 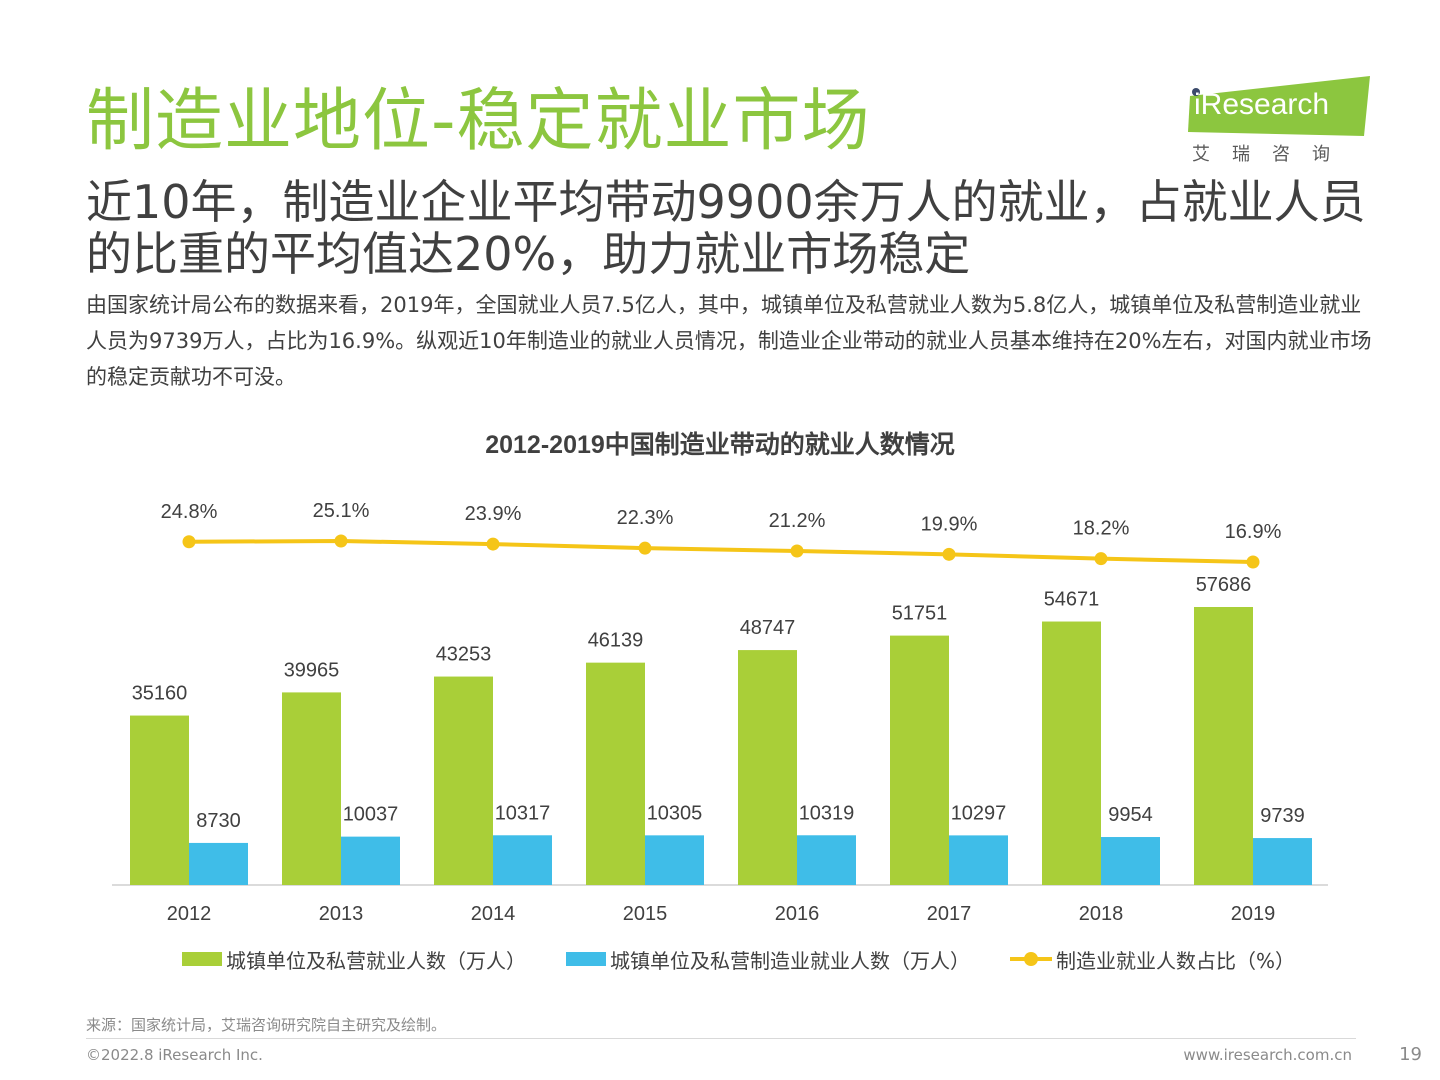 What do you see at coordinates (370, 860) in the screenshot?
I see `bar-manufacturing-2013` at bounding box center [370, 860].